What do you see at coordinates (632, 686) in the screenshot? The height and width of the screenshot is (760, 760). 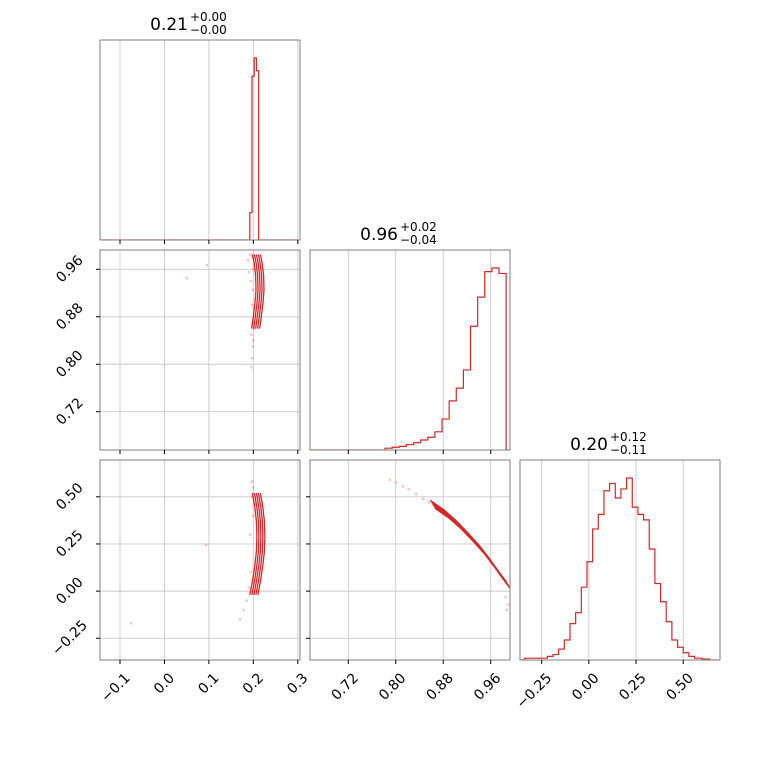 I see `x-tick-label: 0.25` at bounding box center [632, 686].